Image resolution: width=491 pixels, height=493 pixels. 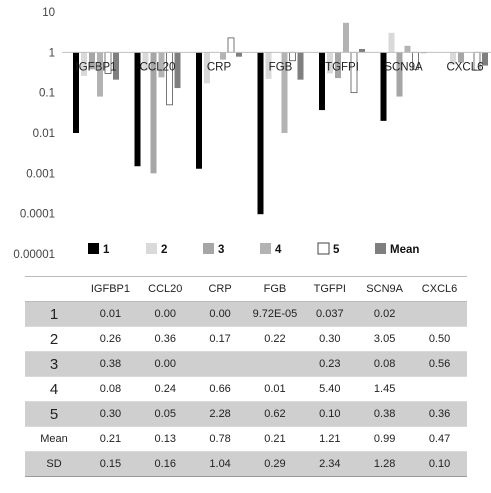 I want to click on table-cell: 0.22, so click(x=275, y=339).